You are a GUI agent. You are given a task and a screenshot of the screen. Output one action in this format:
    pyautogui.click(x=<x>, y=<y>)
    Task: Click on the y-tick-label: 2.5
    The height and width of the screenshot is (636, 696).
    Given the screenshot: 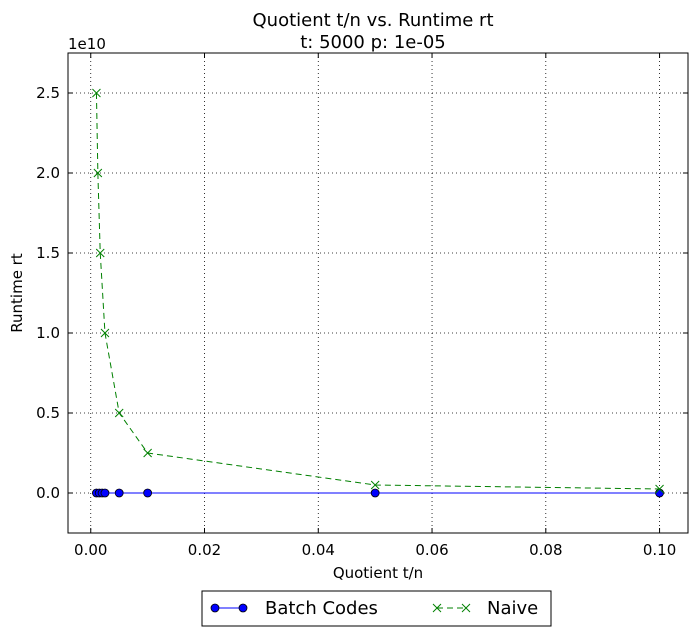 What is the action you would take?
    pyautogui.click(x=48, y=93)
    